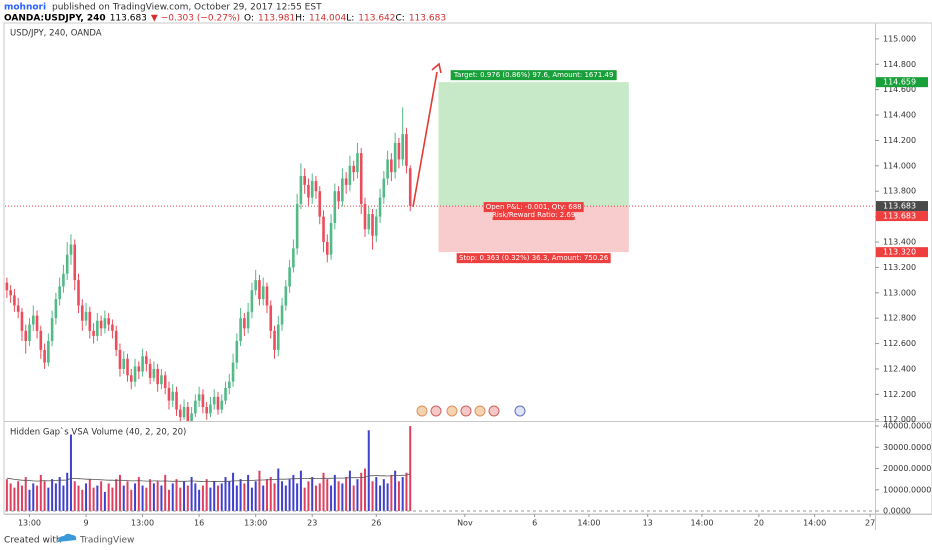  What do you see at coordinates (907, 426) in the screenshot?
I see `volume-tick-label: 40000.0000` at bounding box center [907, 426].